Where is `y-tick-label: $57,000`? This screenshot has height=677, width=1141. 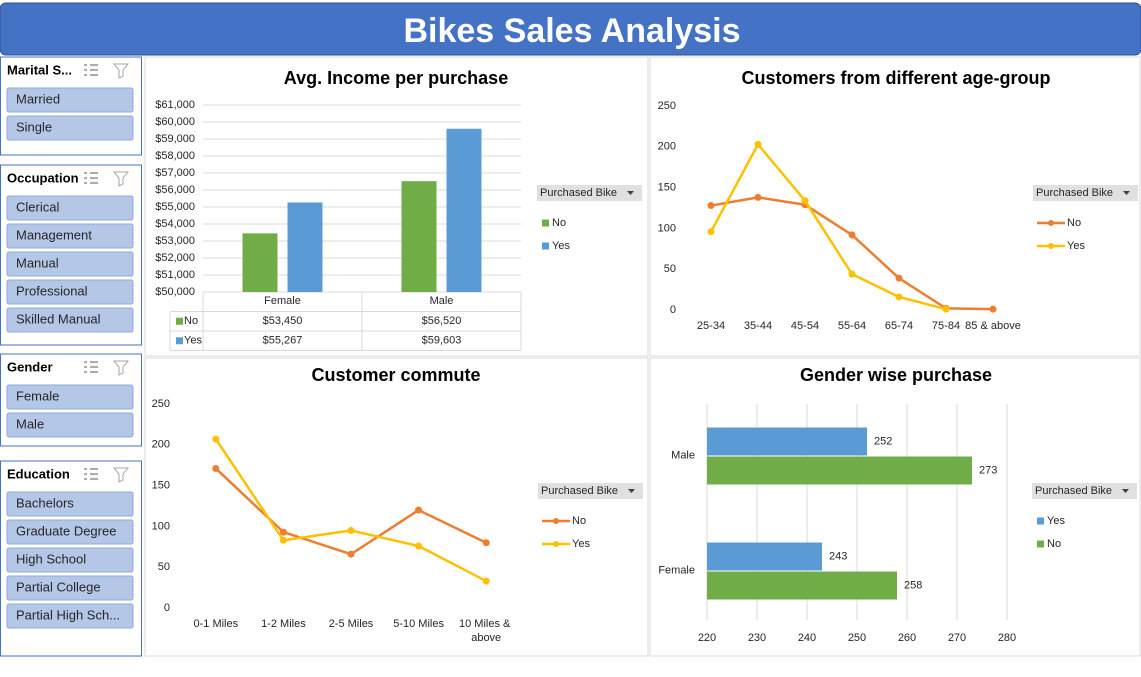
y-tick-label: $57,000 is located at coordinates (175, 173).